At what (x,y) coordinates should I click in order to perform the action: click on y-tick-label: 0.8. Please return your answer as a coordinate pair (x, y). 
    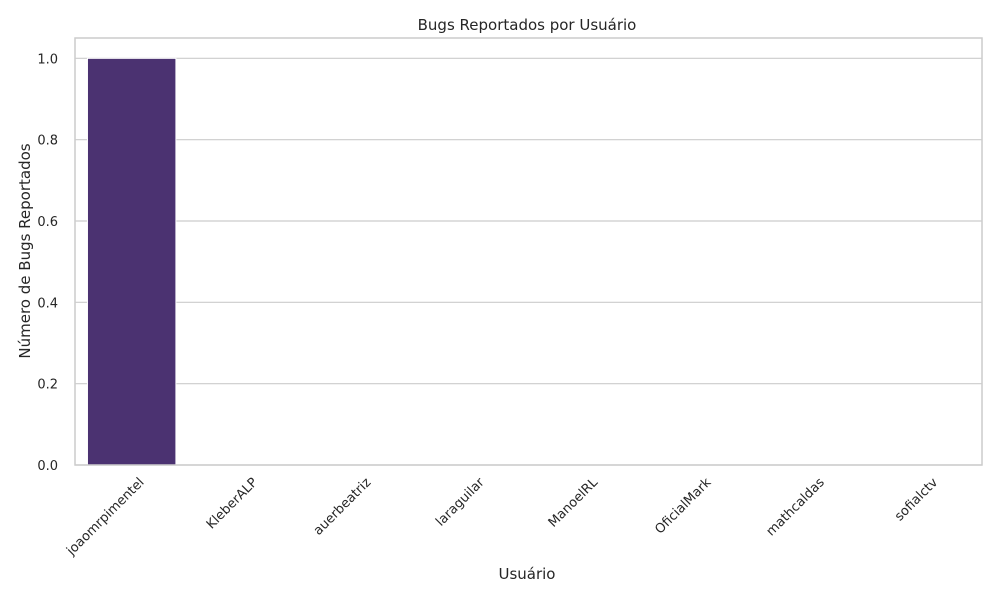
    Looking at the image, I should click on (47, 141).